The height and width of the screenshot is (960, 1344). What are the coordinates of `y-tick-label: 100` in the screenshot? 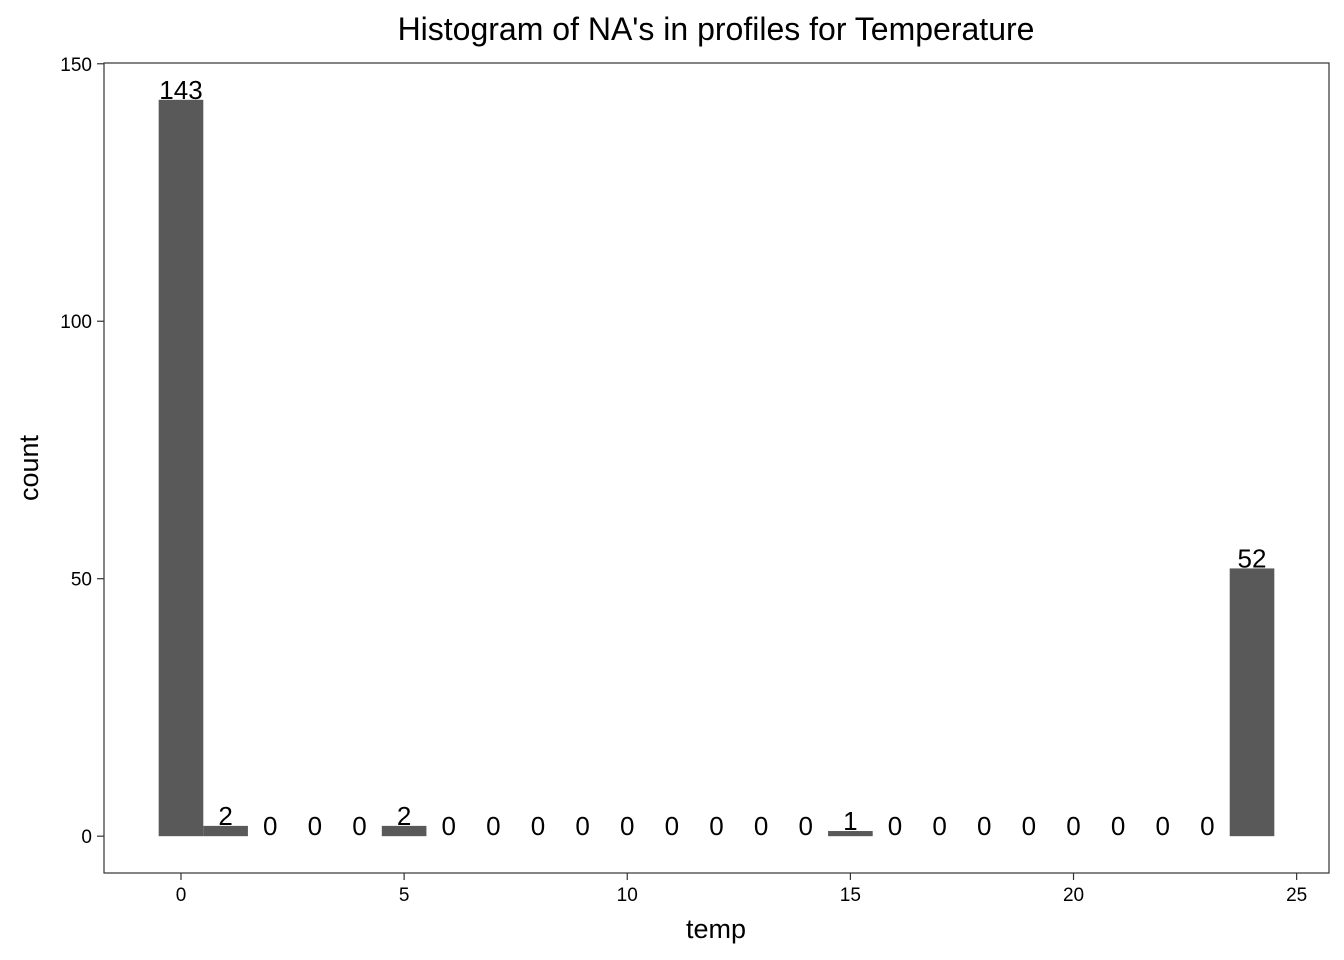 It's located at (76, 322).